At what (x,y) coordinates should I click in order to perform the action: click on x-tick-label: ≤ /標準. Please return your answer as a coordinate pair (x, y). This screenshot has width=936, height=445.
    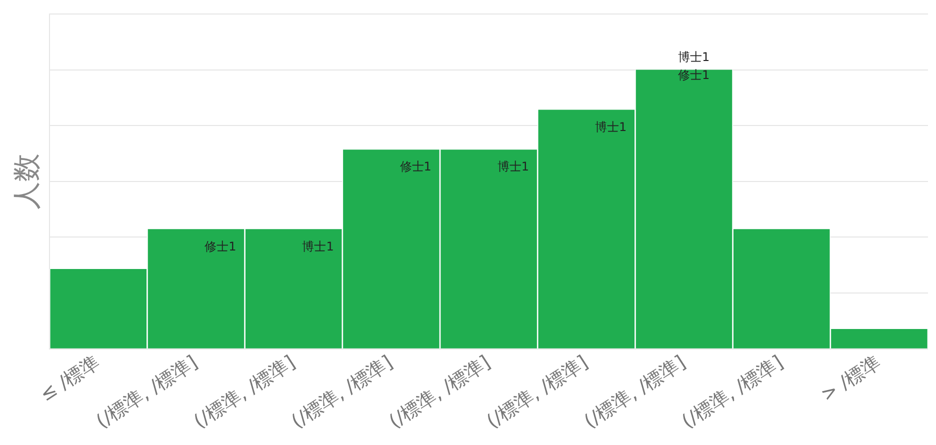
    Looking at the image, I should click on (70, 378).